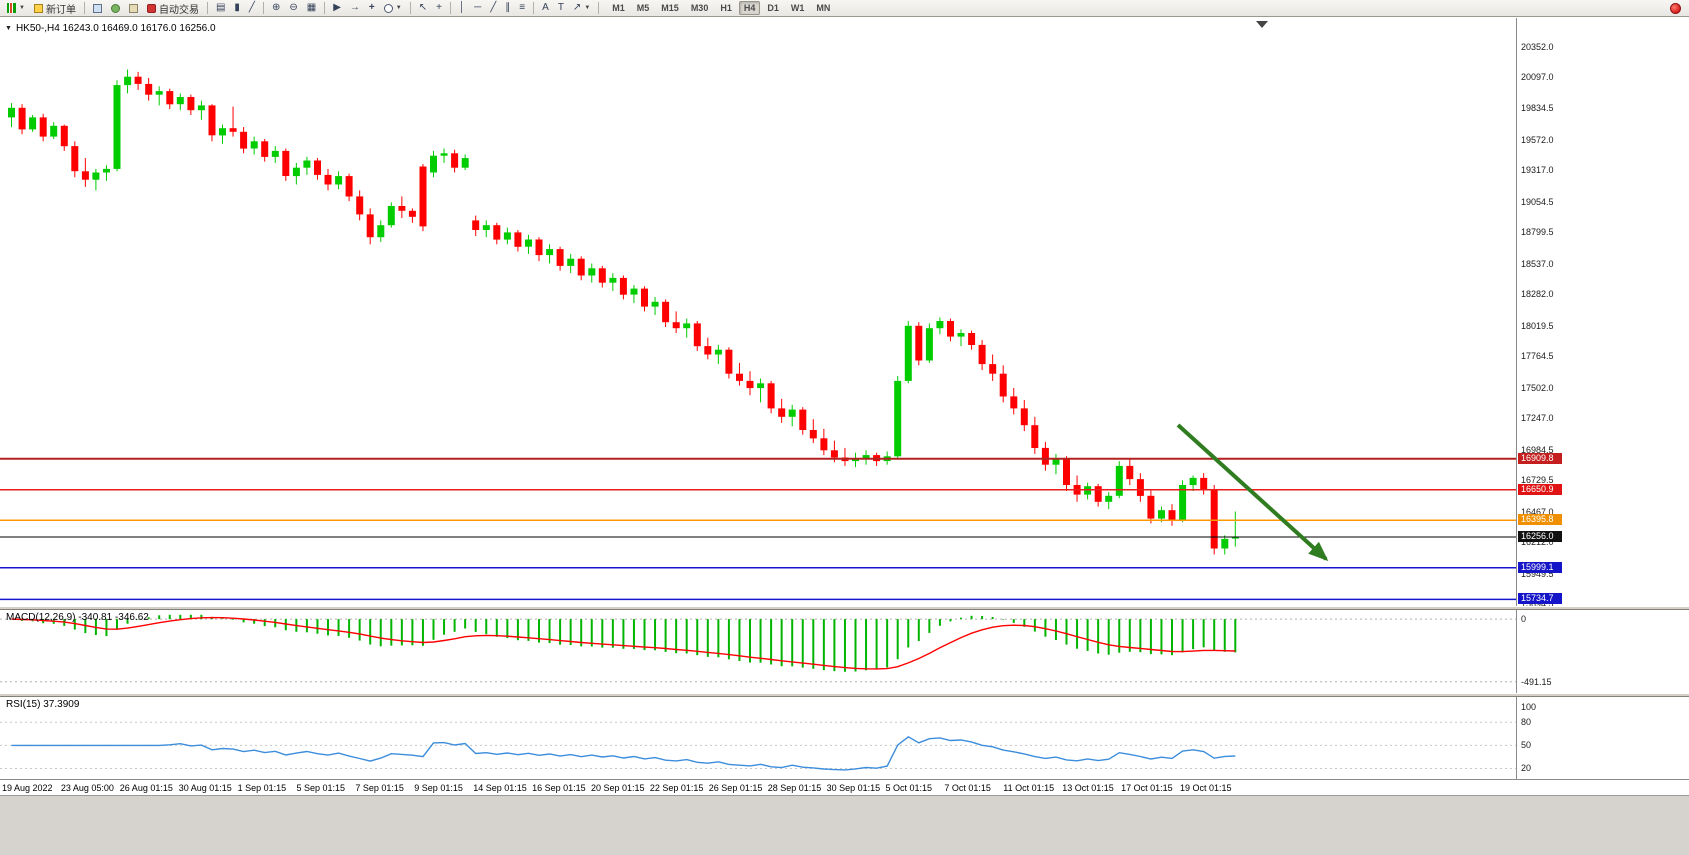 The height and width of the screenshot is (855, 1689). Describe the element at coordinates (1252, 492) in the screenshot. I see `trend-arrow` at that location.